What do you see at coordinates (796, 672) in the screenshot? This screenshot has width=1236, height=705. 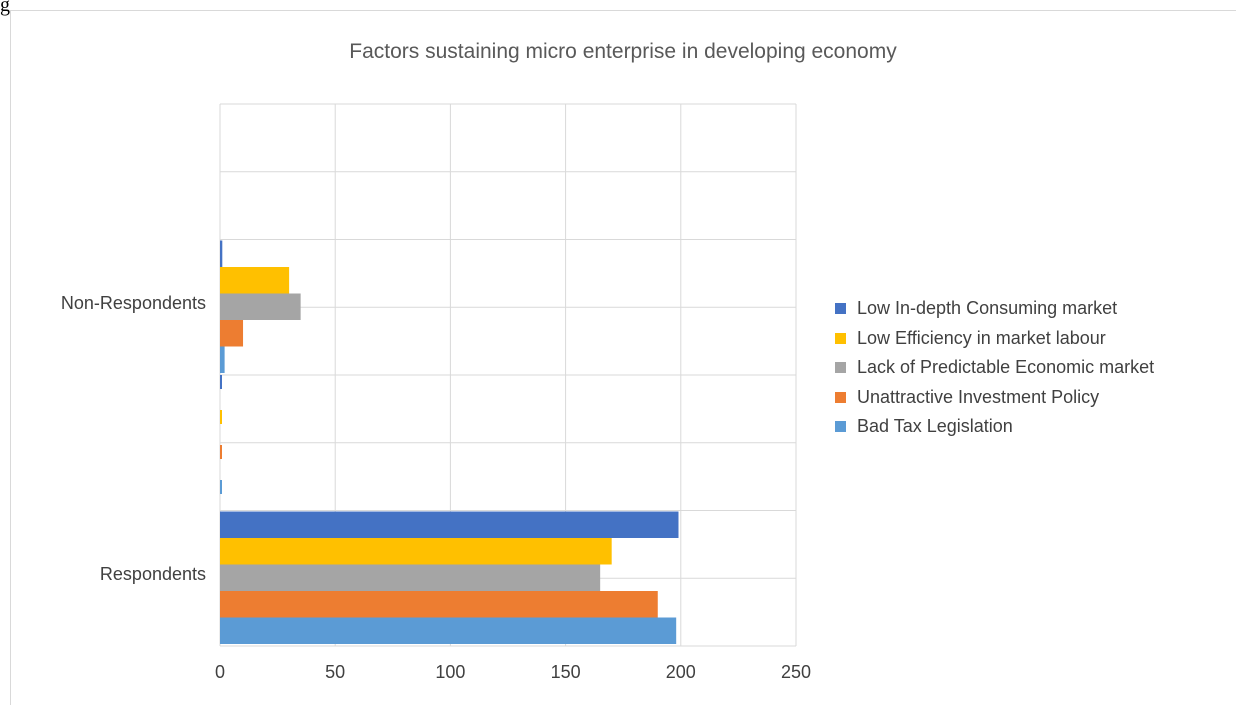 I see `tick-label: 250` at bounding box center [796, 672].